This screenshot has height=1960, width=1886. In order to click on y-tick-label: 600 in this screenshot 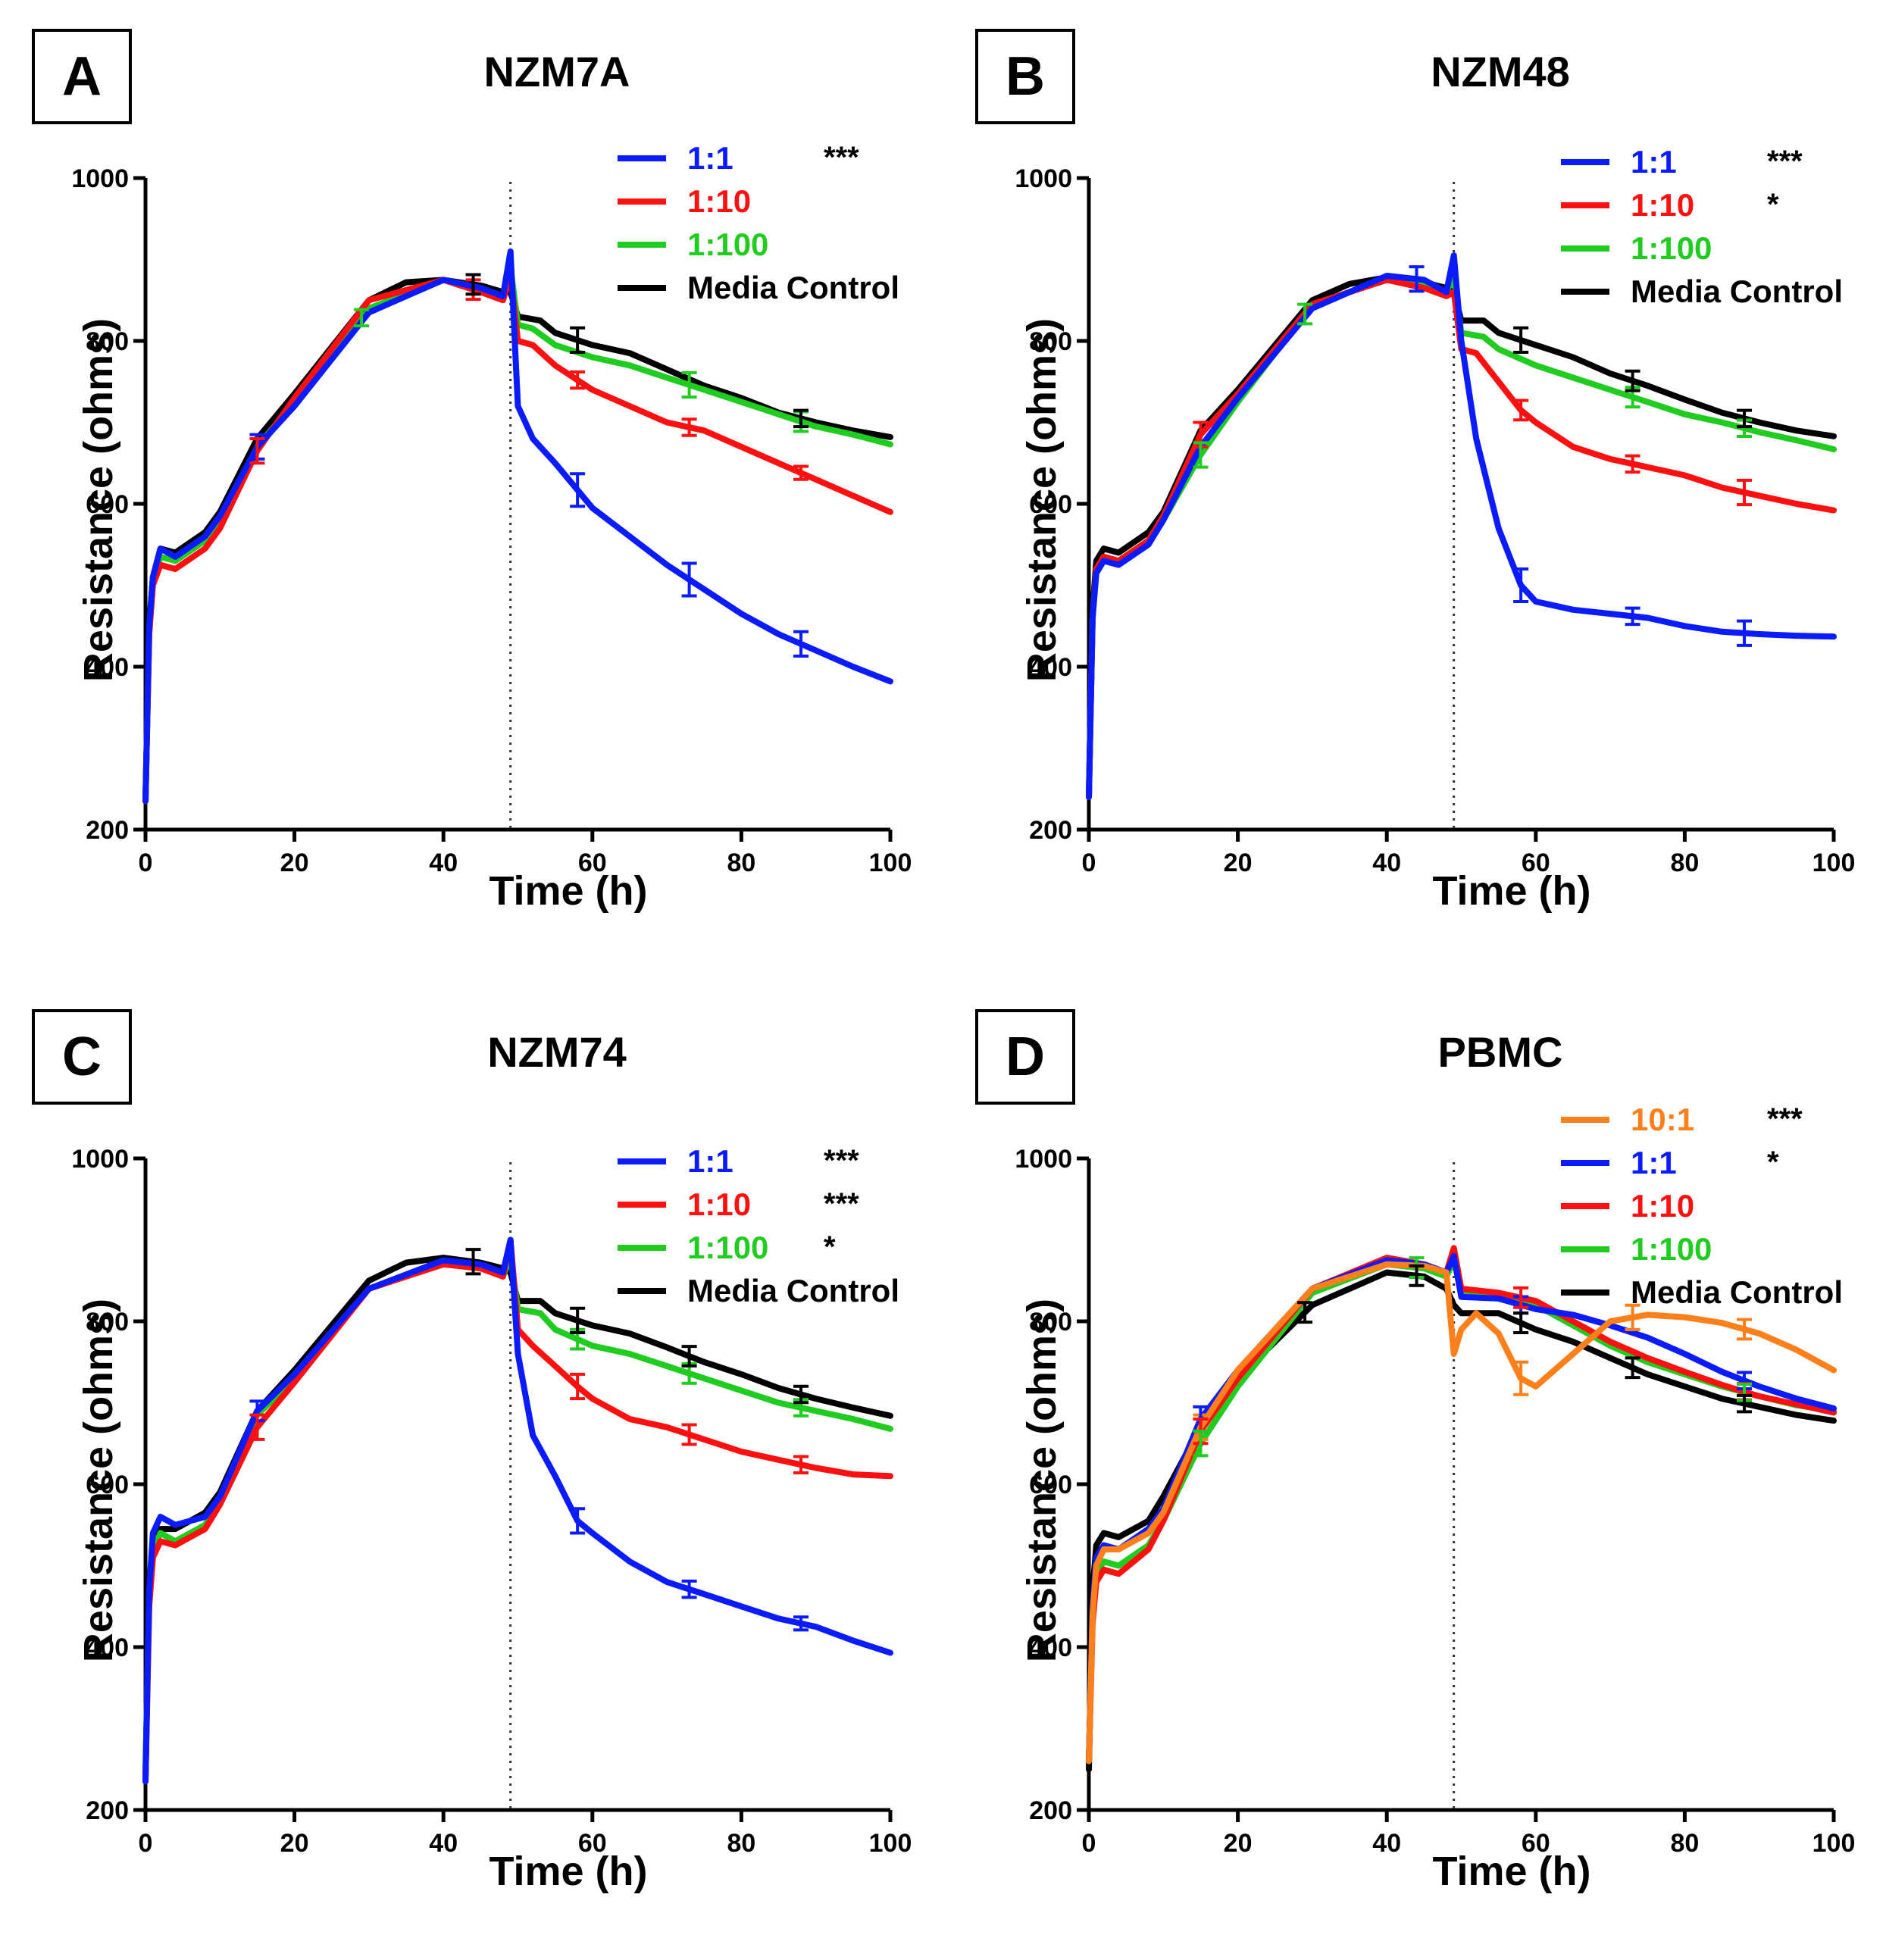, I will do `click(107, 1485)`.